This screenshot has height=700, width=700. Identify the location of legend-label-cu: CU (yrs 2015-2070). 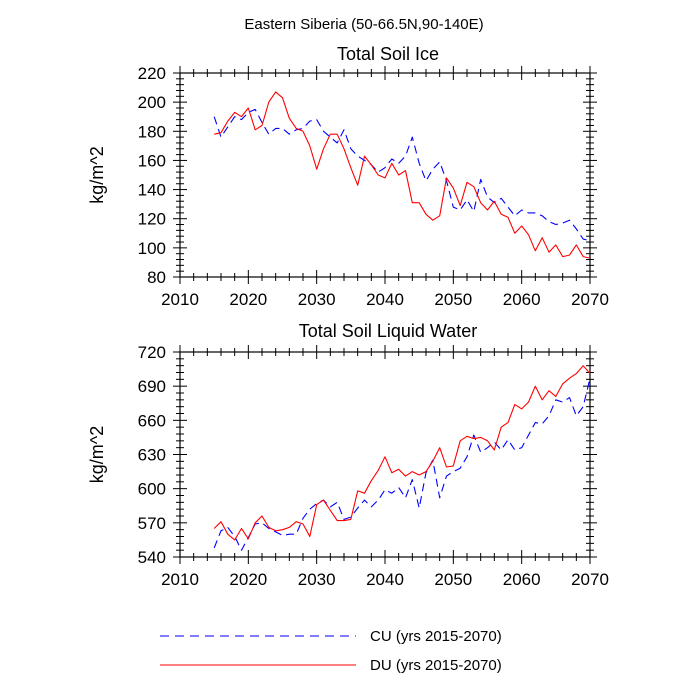
(436, 636).